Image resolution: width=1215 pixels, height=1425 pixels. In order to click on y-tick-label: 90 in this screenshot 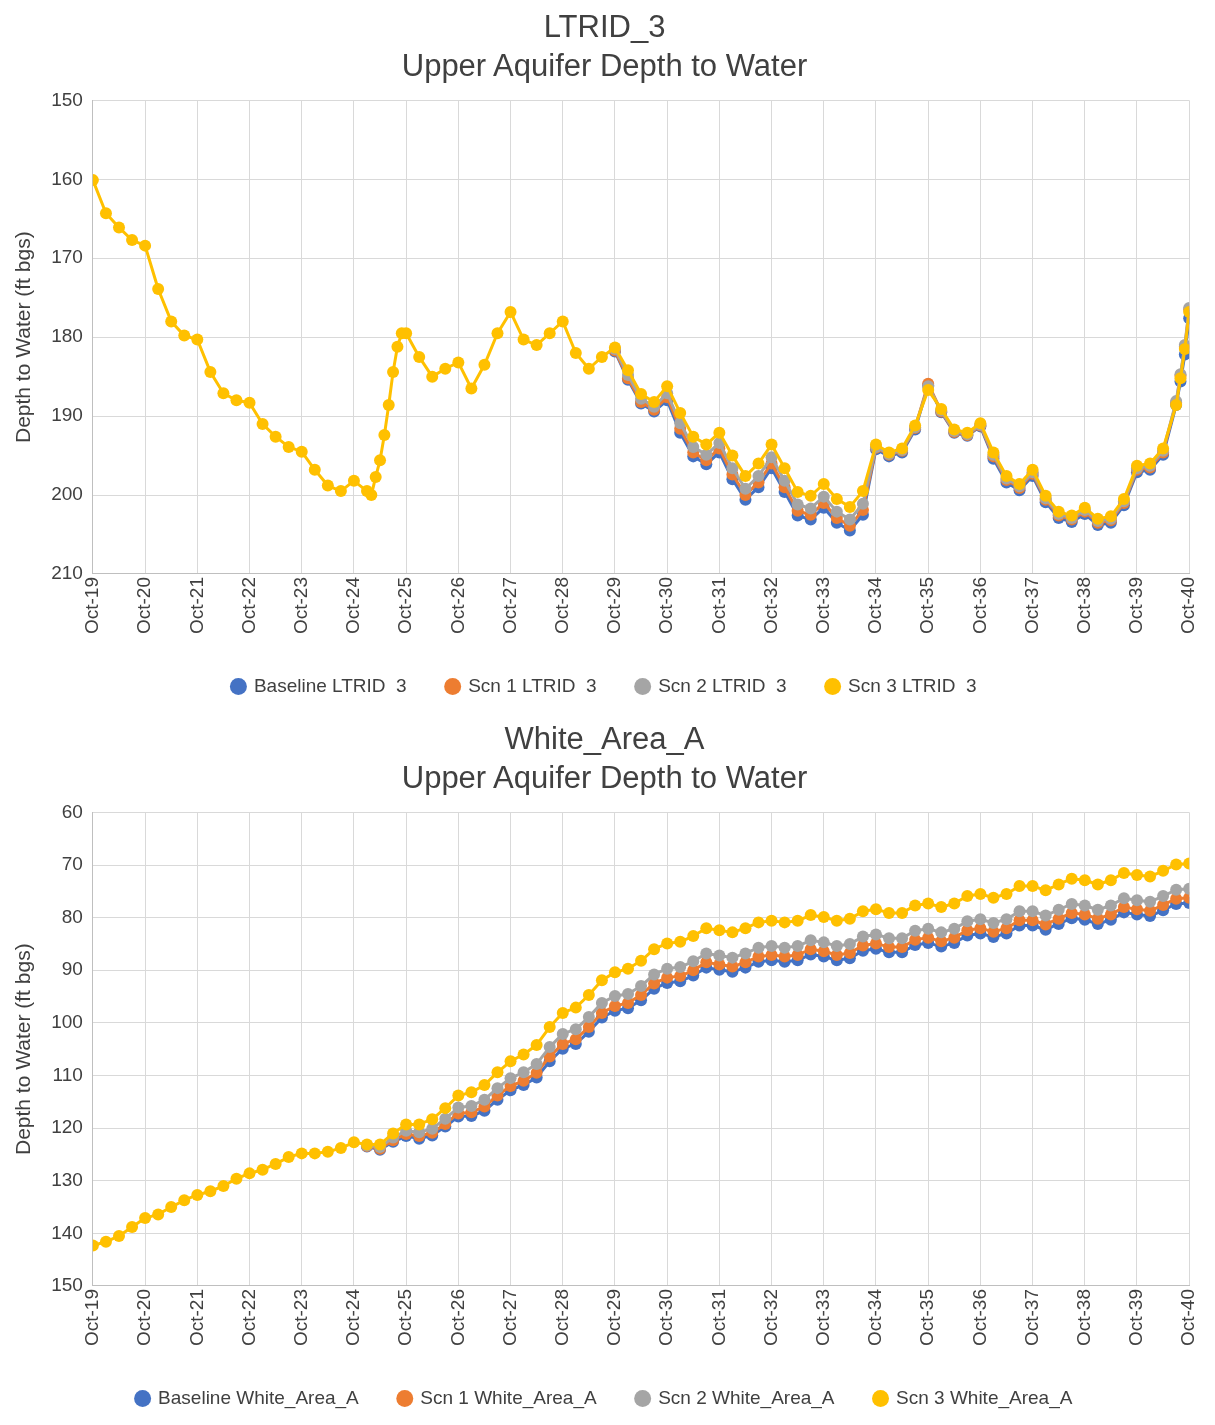, I will do `click(72, 969)`.